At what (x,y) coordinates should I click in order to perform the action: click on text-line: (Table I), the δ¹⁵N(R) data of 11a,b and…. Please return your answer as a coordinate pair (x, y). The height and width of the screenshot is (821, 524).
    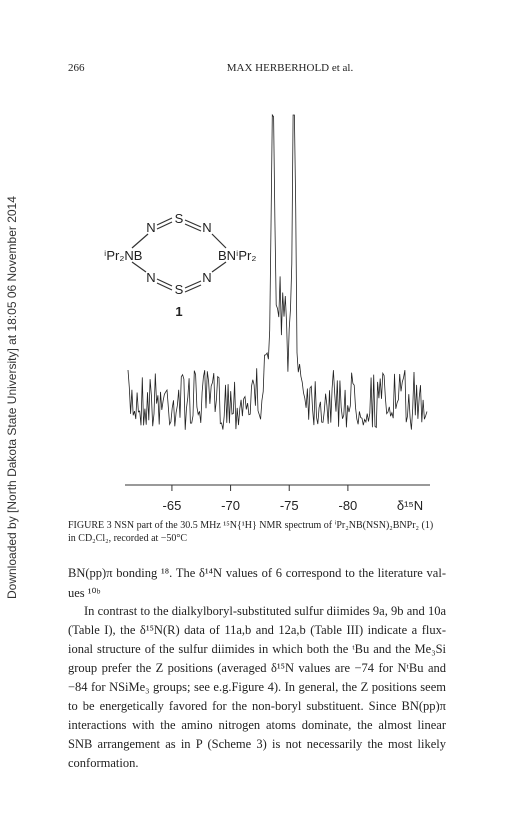
    Looking at the image, I should click on (257, 630).